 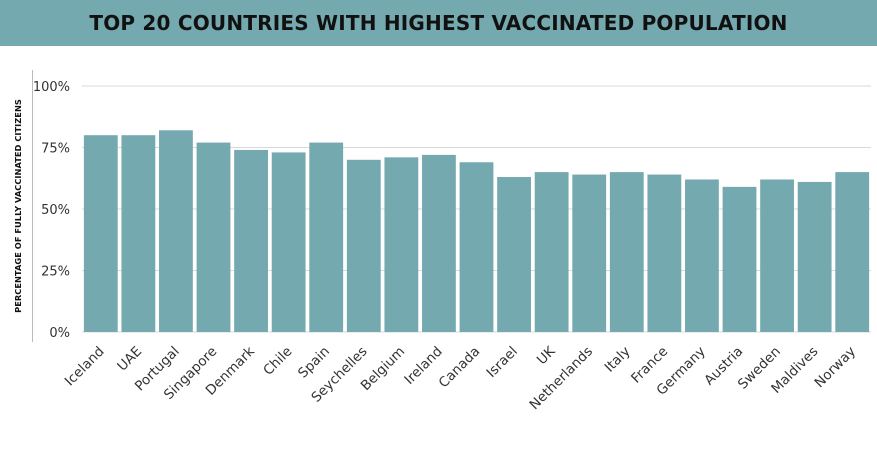 I want to click on x-tick-label: Iceland, so click(x=85, y=367).